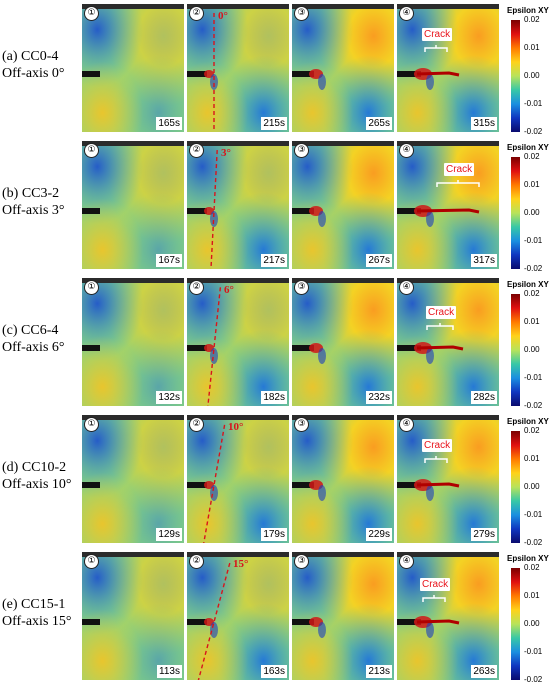  I want to click on strain-map-panel: ① 129s, so click(133, 479).